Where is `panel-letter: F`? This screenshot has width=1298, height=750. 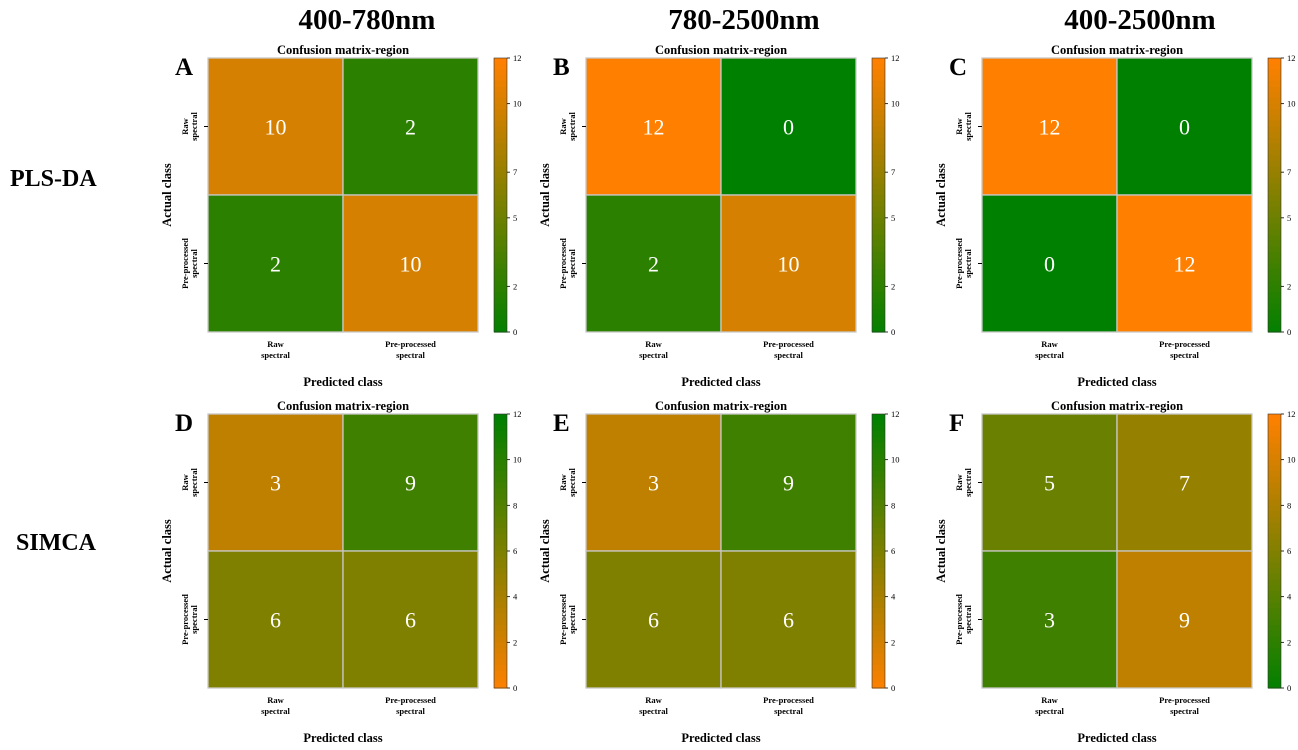
panel-letter: F is located at coordinates (956, 423).